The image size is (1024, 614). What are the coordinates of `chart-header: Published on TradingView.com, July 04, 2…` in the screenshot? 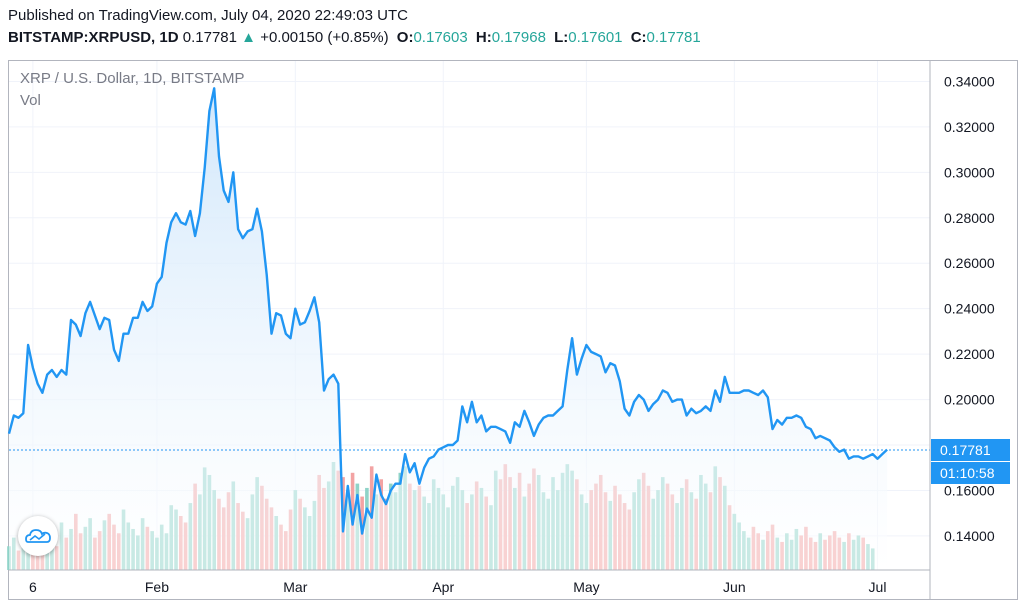 It's located at (513, 27).